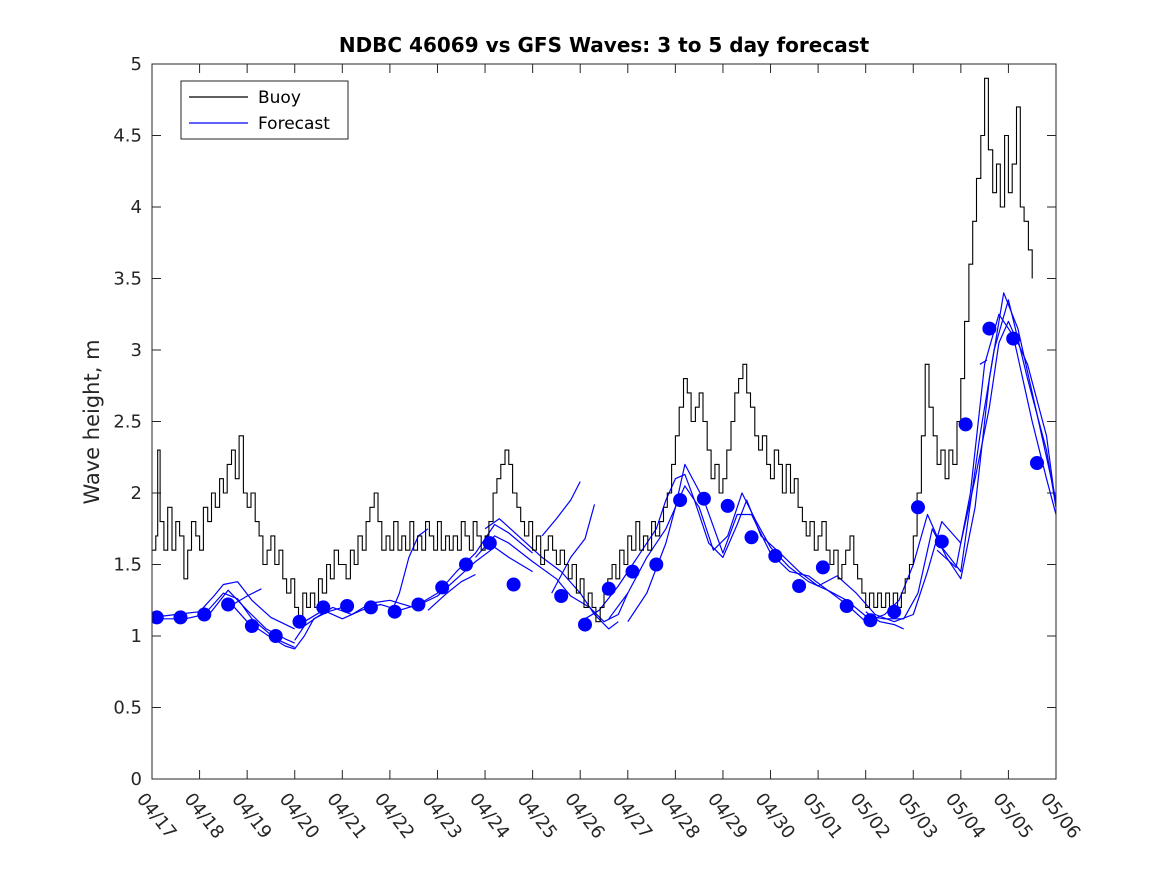  Describe the element at coordinates (136, 636) in the screenshot. I see `y-tick-label: 1` at that location.